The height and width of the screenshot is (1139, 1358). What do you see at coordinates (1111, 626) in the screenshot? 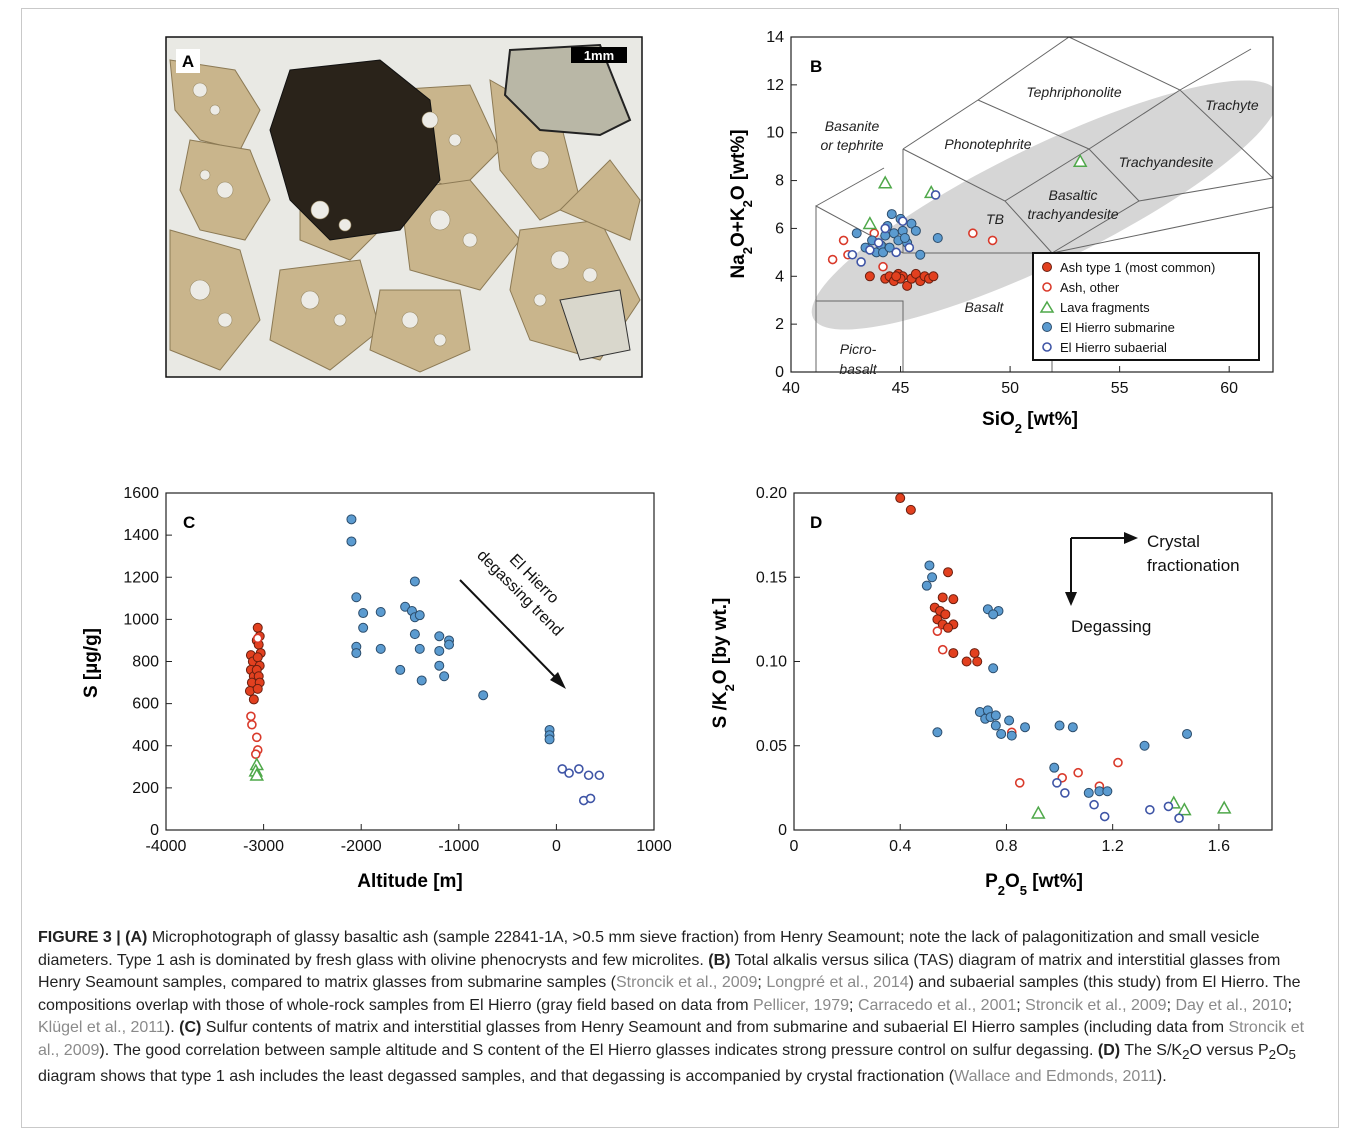
I see `degassing-label: Degassing` at bounding box center [1111, 626].